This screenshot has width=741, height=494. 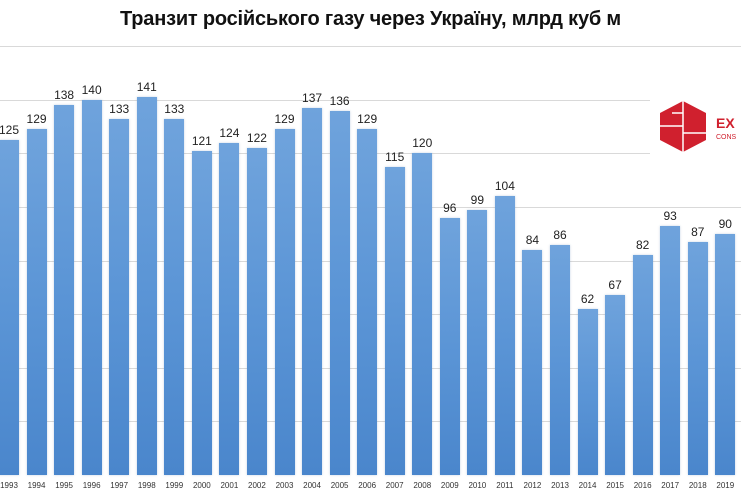 I want to click on data-label: 120, so click(x=422, y=143).